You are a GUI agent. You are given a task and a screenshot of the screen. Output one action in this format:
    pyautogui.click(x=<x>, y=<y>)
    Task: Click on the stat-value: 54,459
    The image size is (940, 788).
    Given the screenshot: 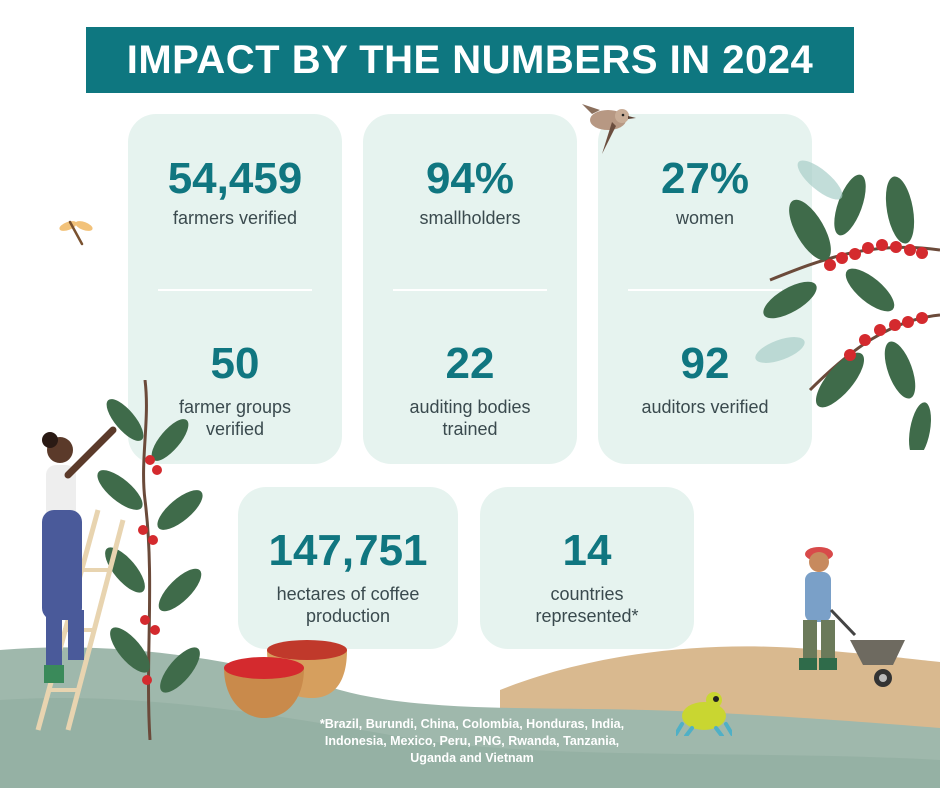 What is the action you would take?
    pyautogui.click(x=235, y=178)
    